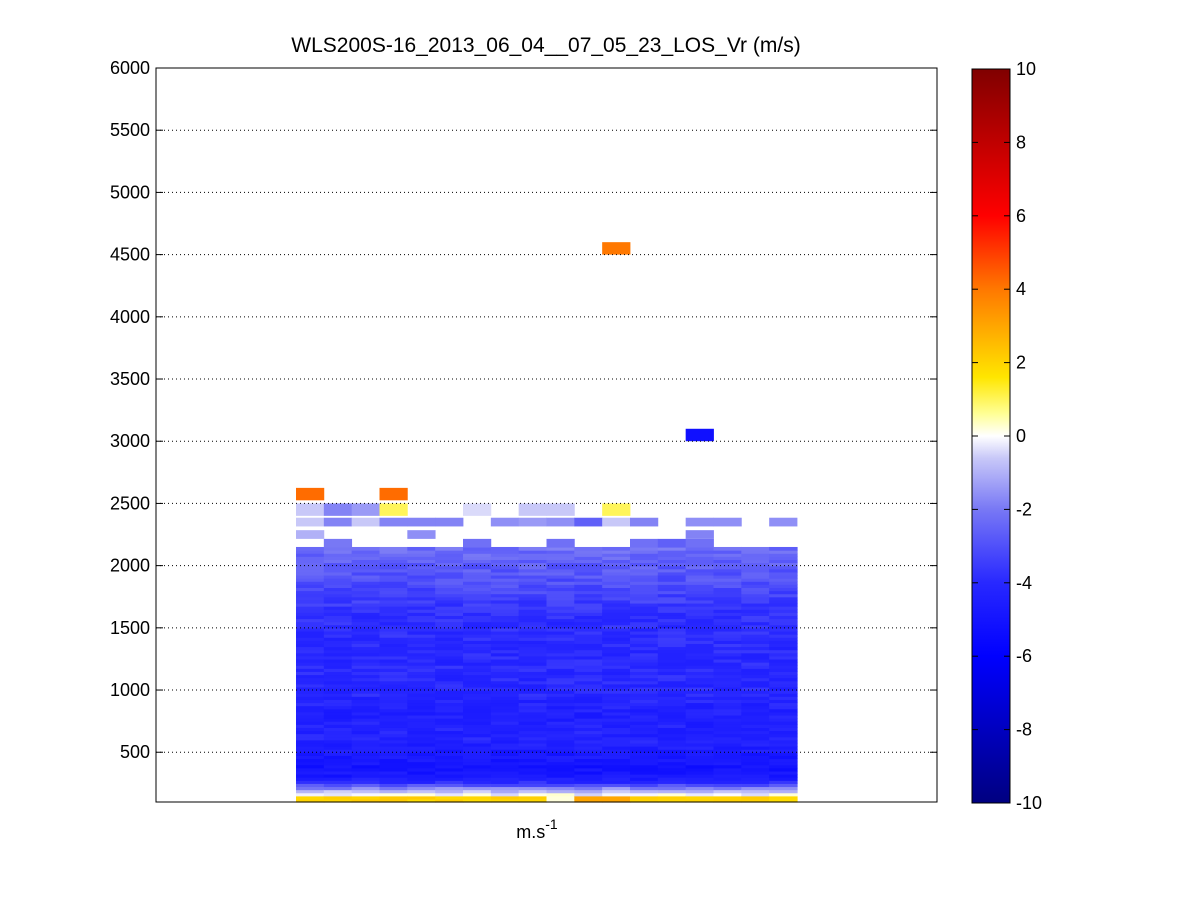  I want to click on x-axis-label-base: m.s, so click(530, 832).